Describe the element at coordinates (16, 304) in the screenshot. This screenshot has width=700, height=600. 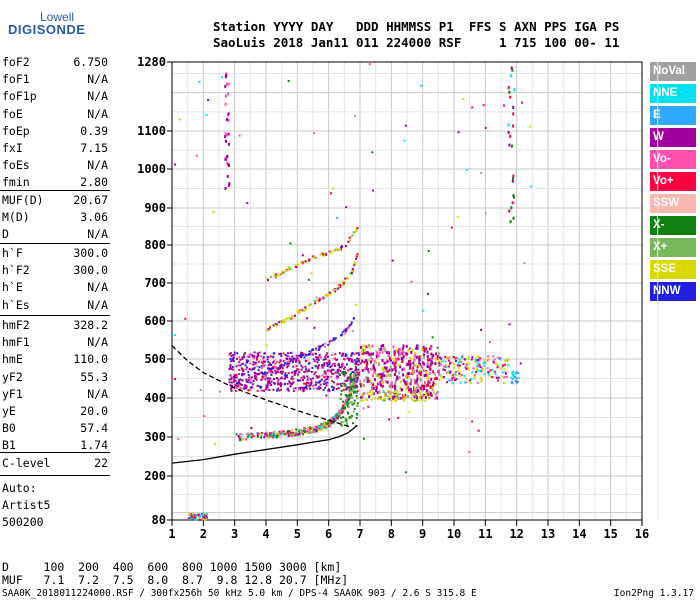
I see `param-name: h`Es` at that location.